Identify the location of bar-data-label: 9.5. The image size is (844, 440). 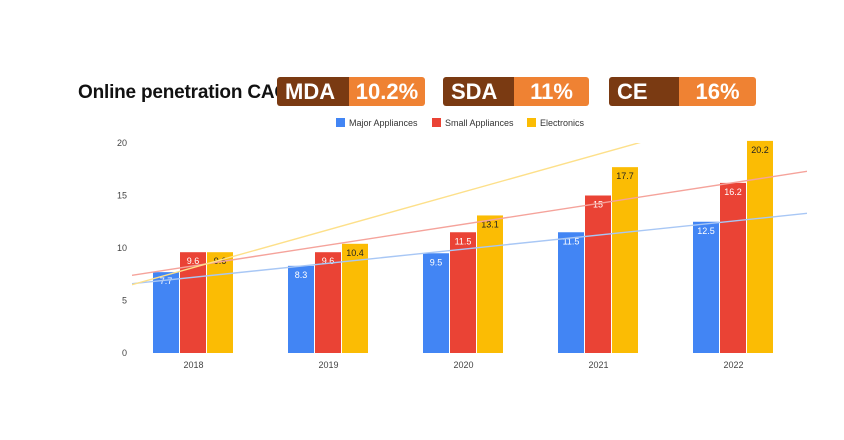
(436, 262).